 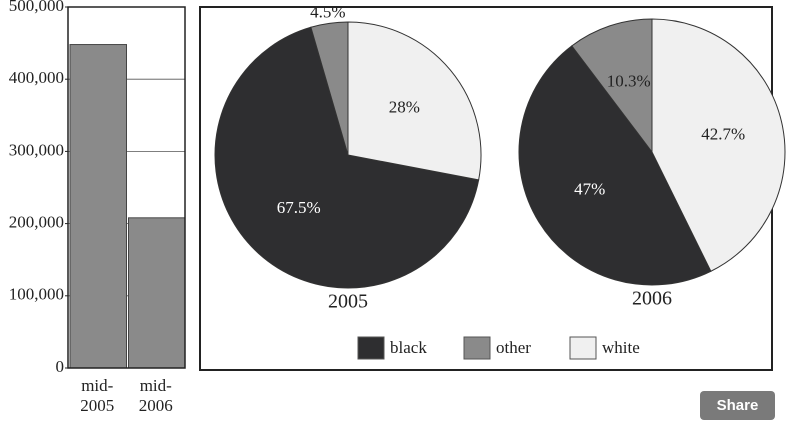 I want to click on slice-label: 67.5%, so click(x=299, y=207).